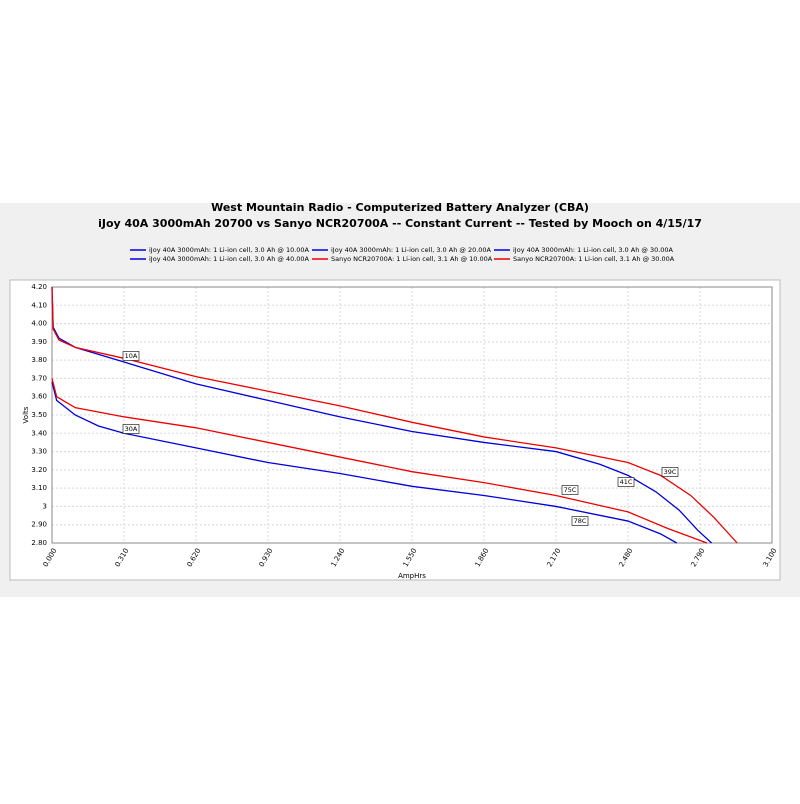 Image resolution: width=800 pixels, height=804 pixels. Describe the element at coordinates (39, 305) in the screenshot. I see `y-tick-label: 4.10` at that location.